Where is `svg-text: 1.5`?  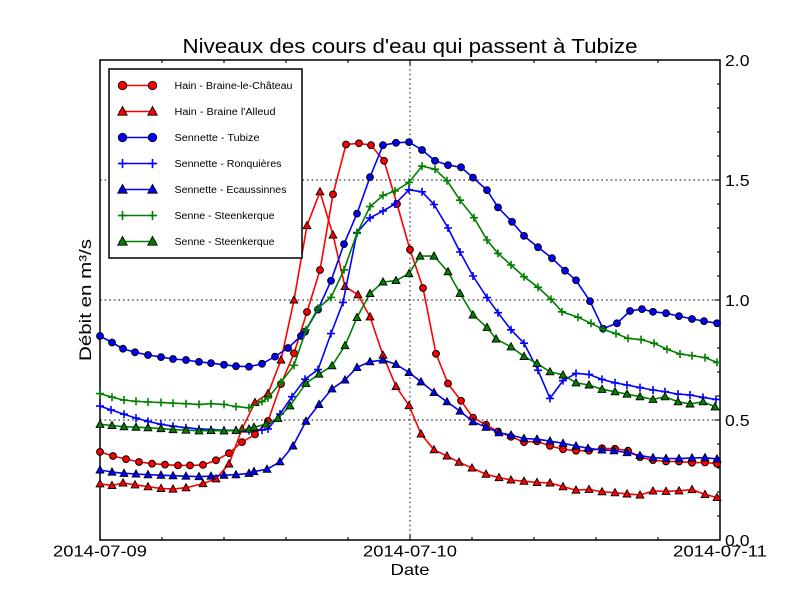
svg-text: 1.5 is located at coordinates (737, 181).